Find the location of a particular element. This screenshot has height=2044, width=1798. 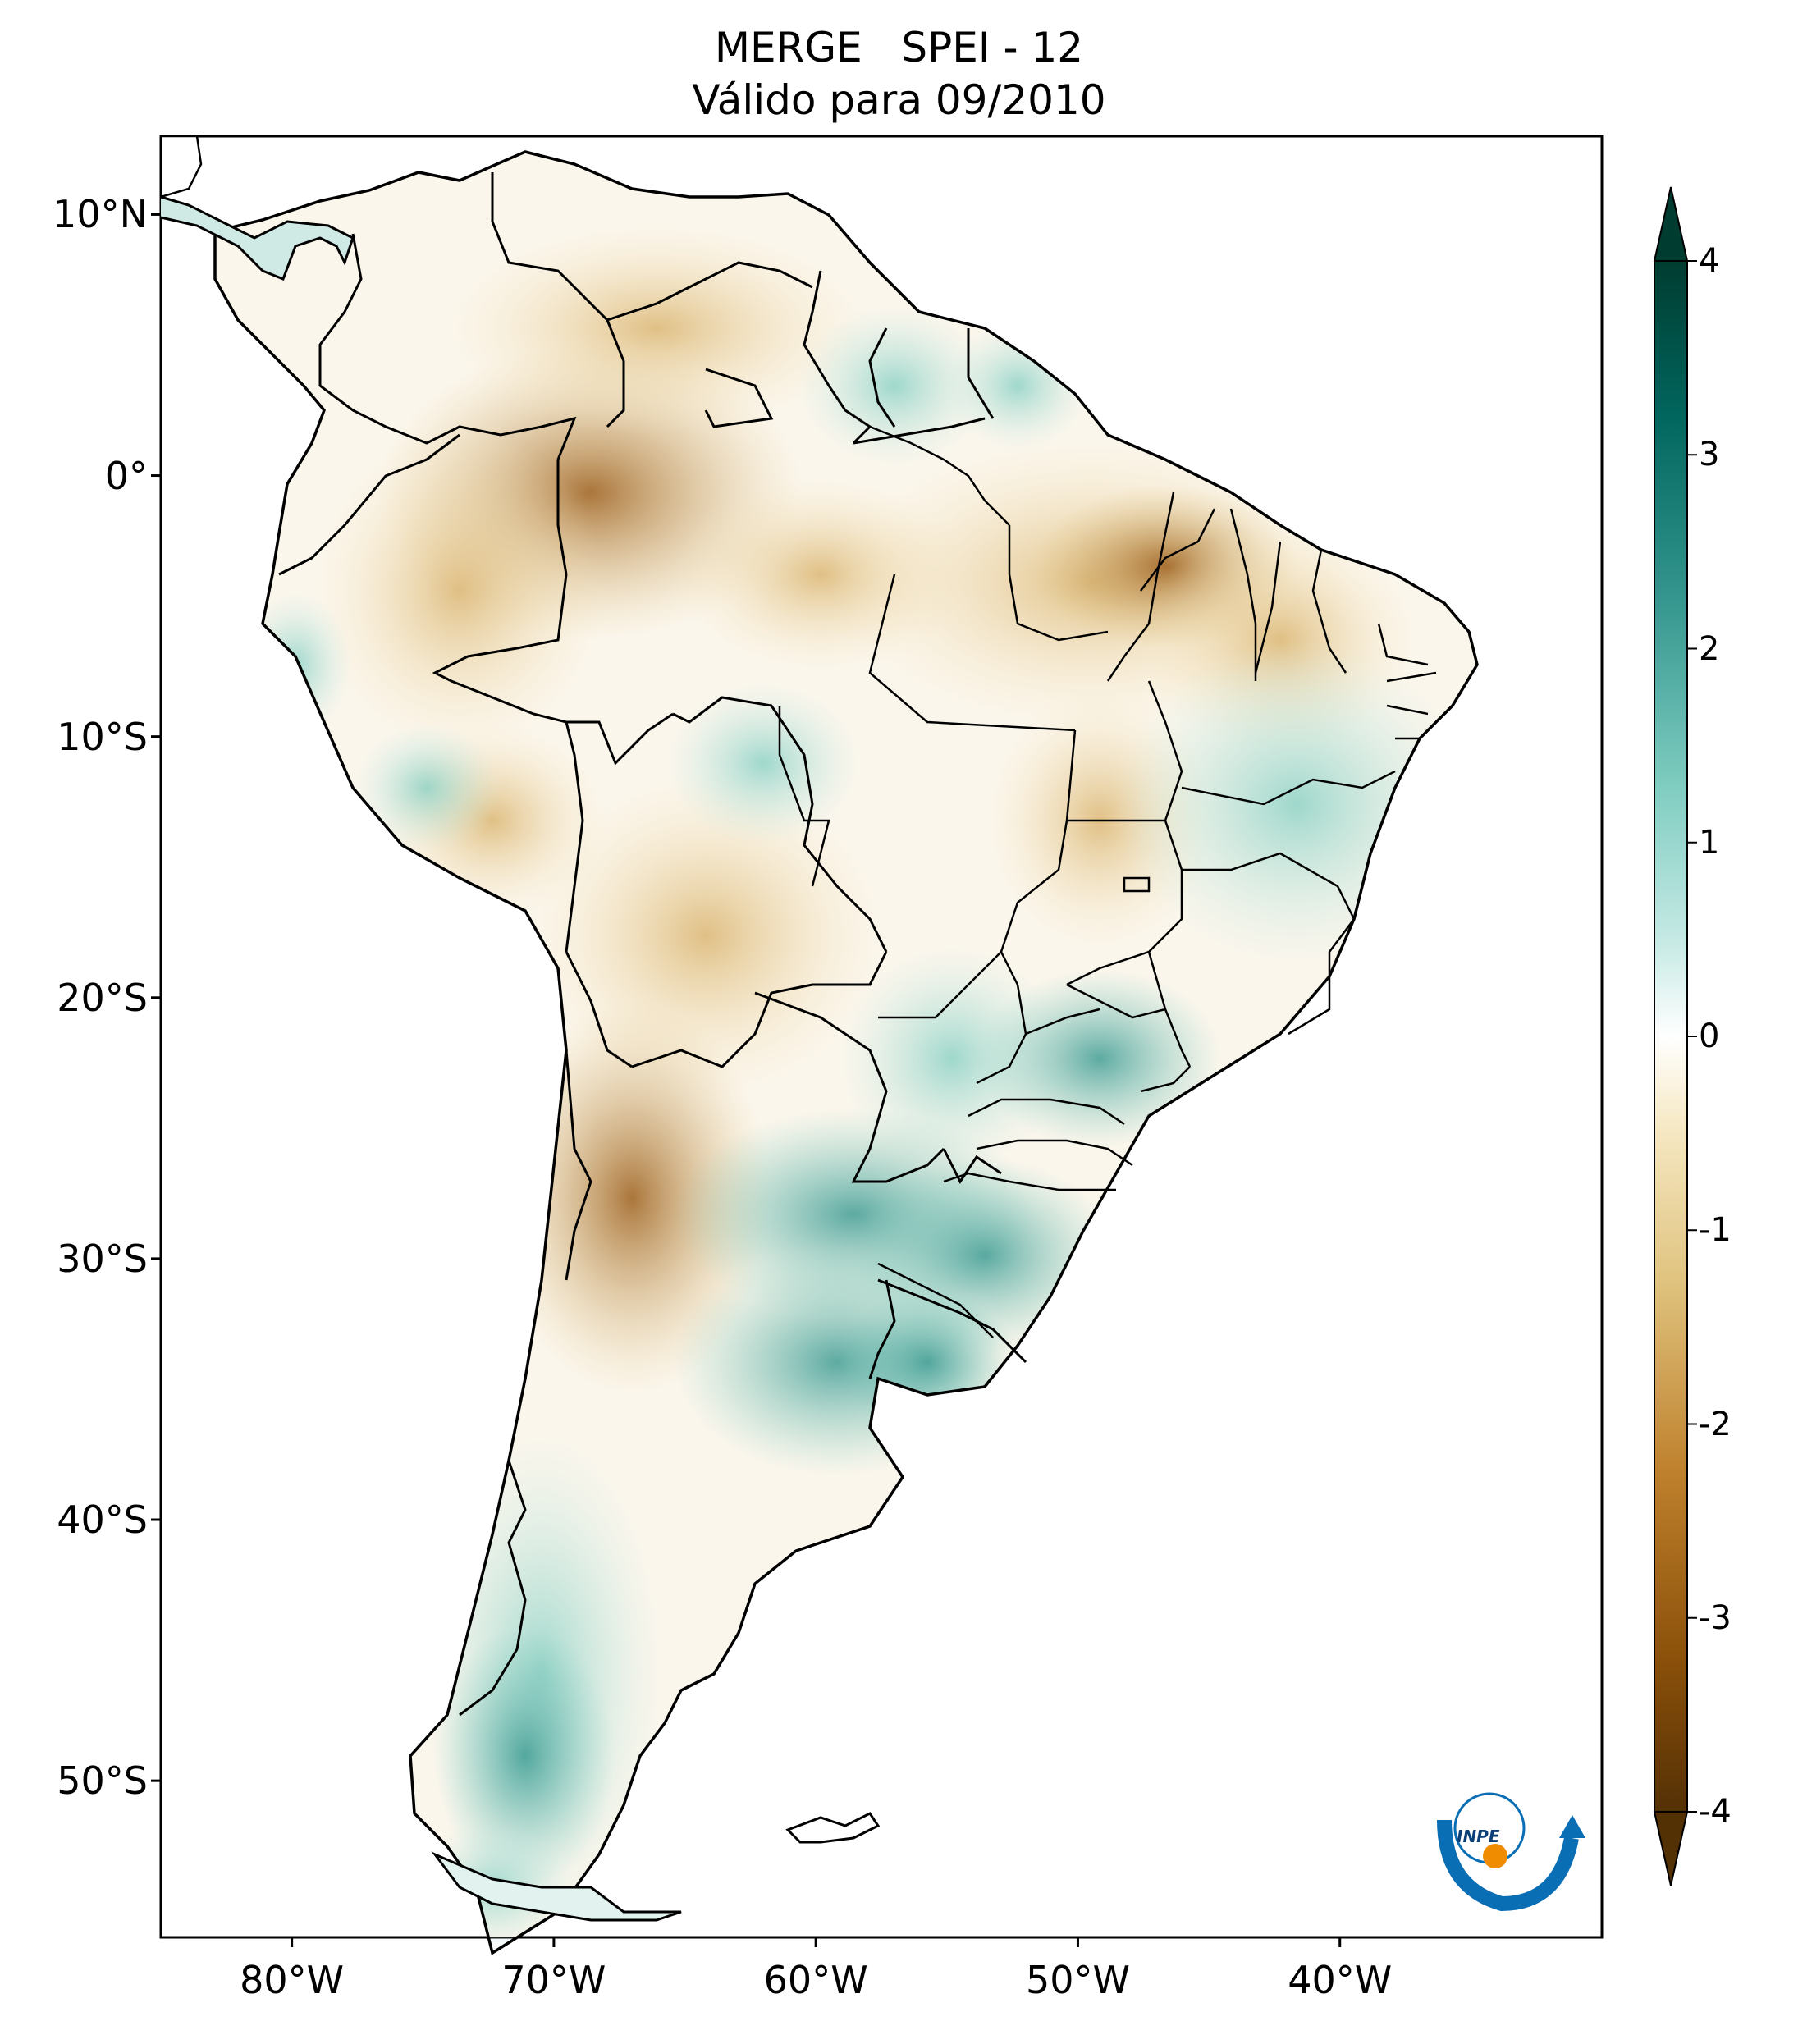

lat-tick-label: 10°N is located at coordinates (100, 215).